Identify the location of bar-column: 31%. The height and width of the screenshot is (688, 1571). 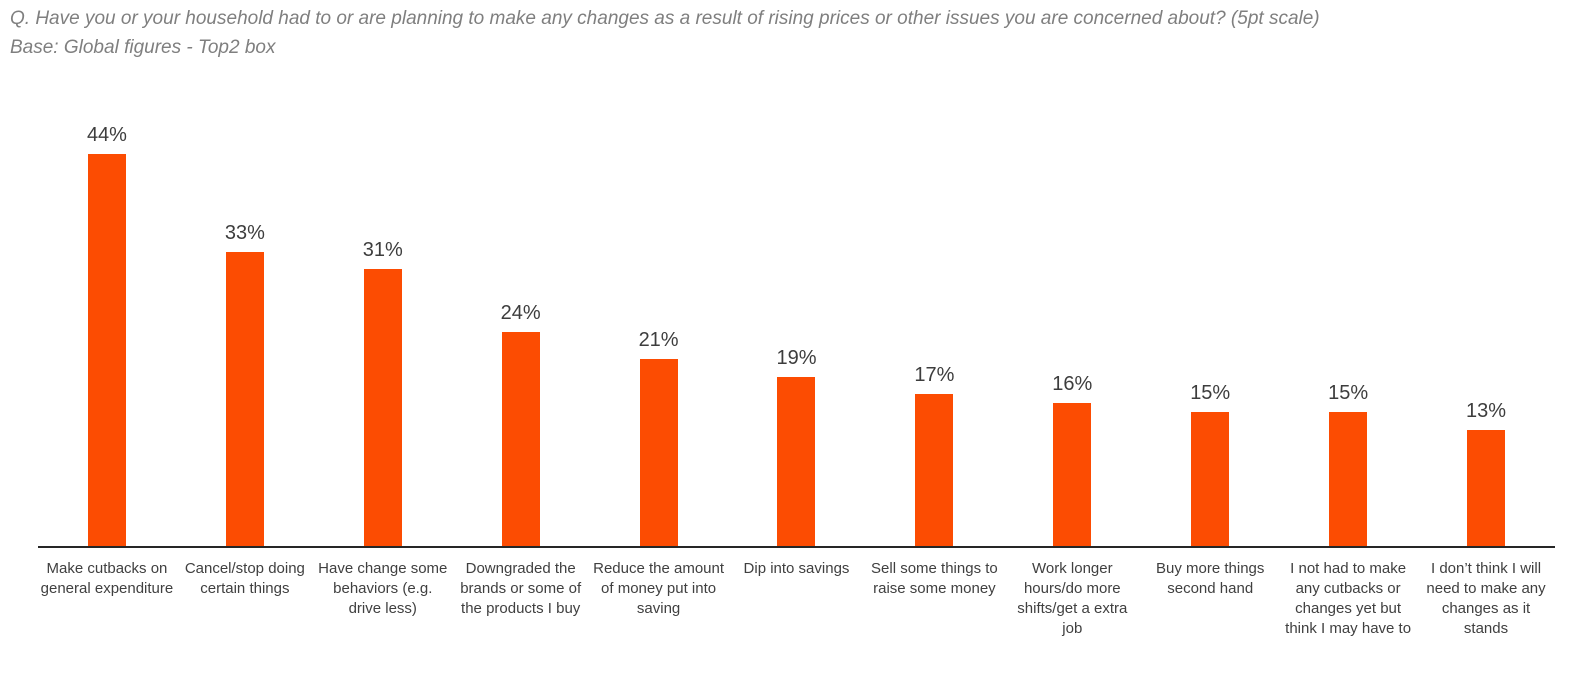
(383, 392).